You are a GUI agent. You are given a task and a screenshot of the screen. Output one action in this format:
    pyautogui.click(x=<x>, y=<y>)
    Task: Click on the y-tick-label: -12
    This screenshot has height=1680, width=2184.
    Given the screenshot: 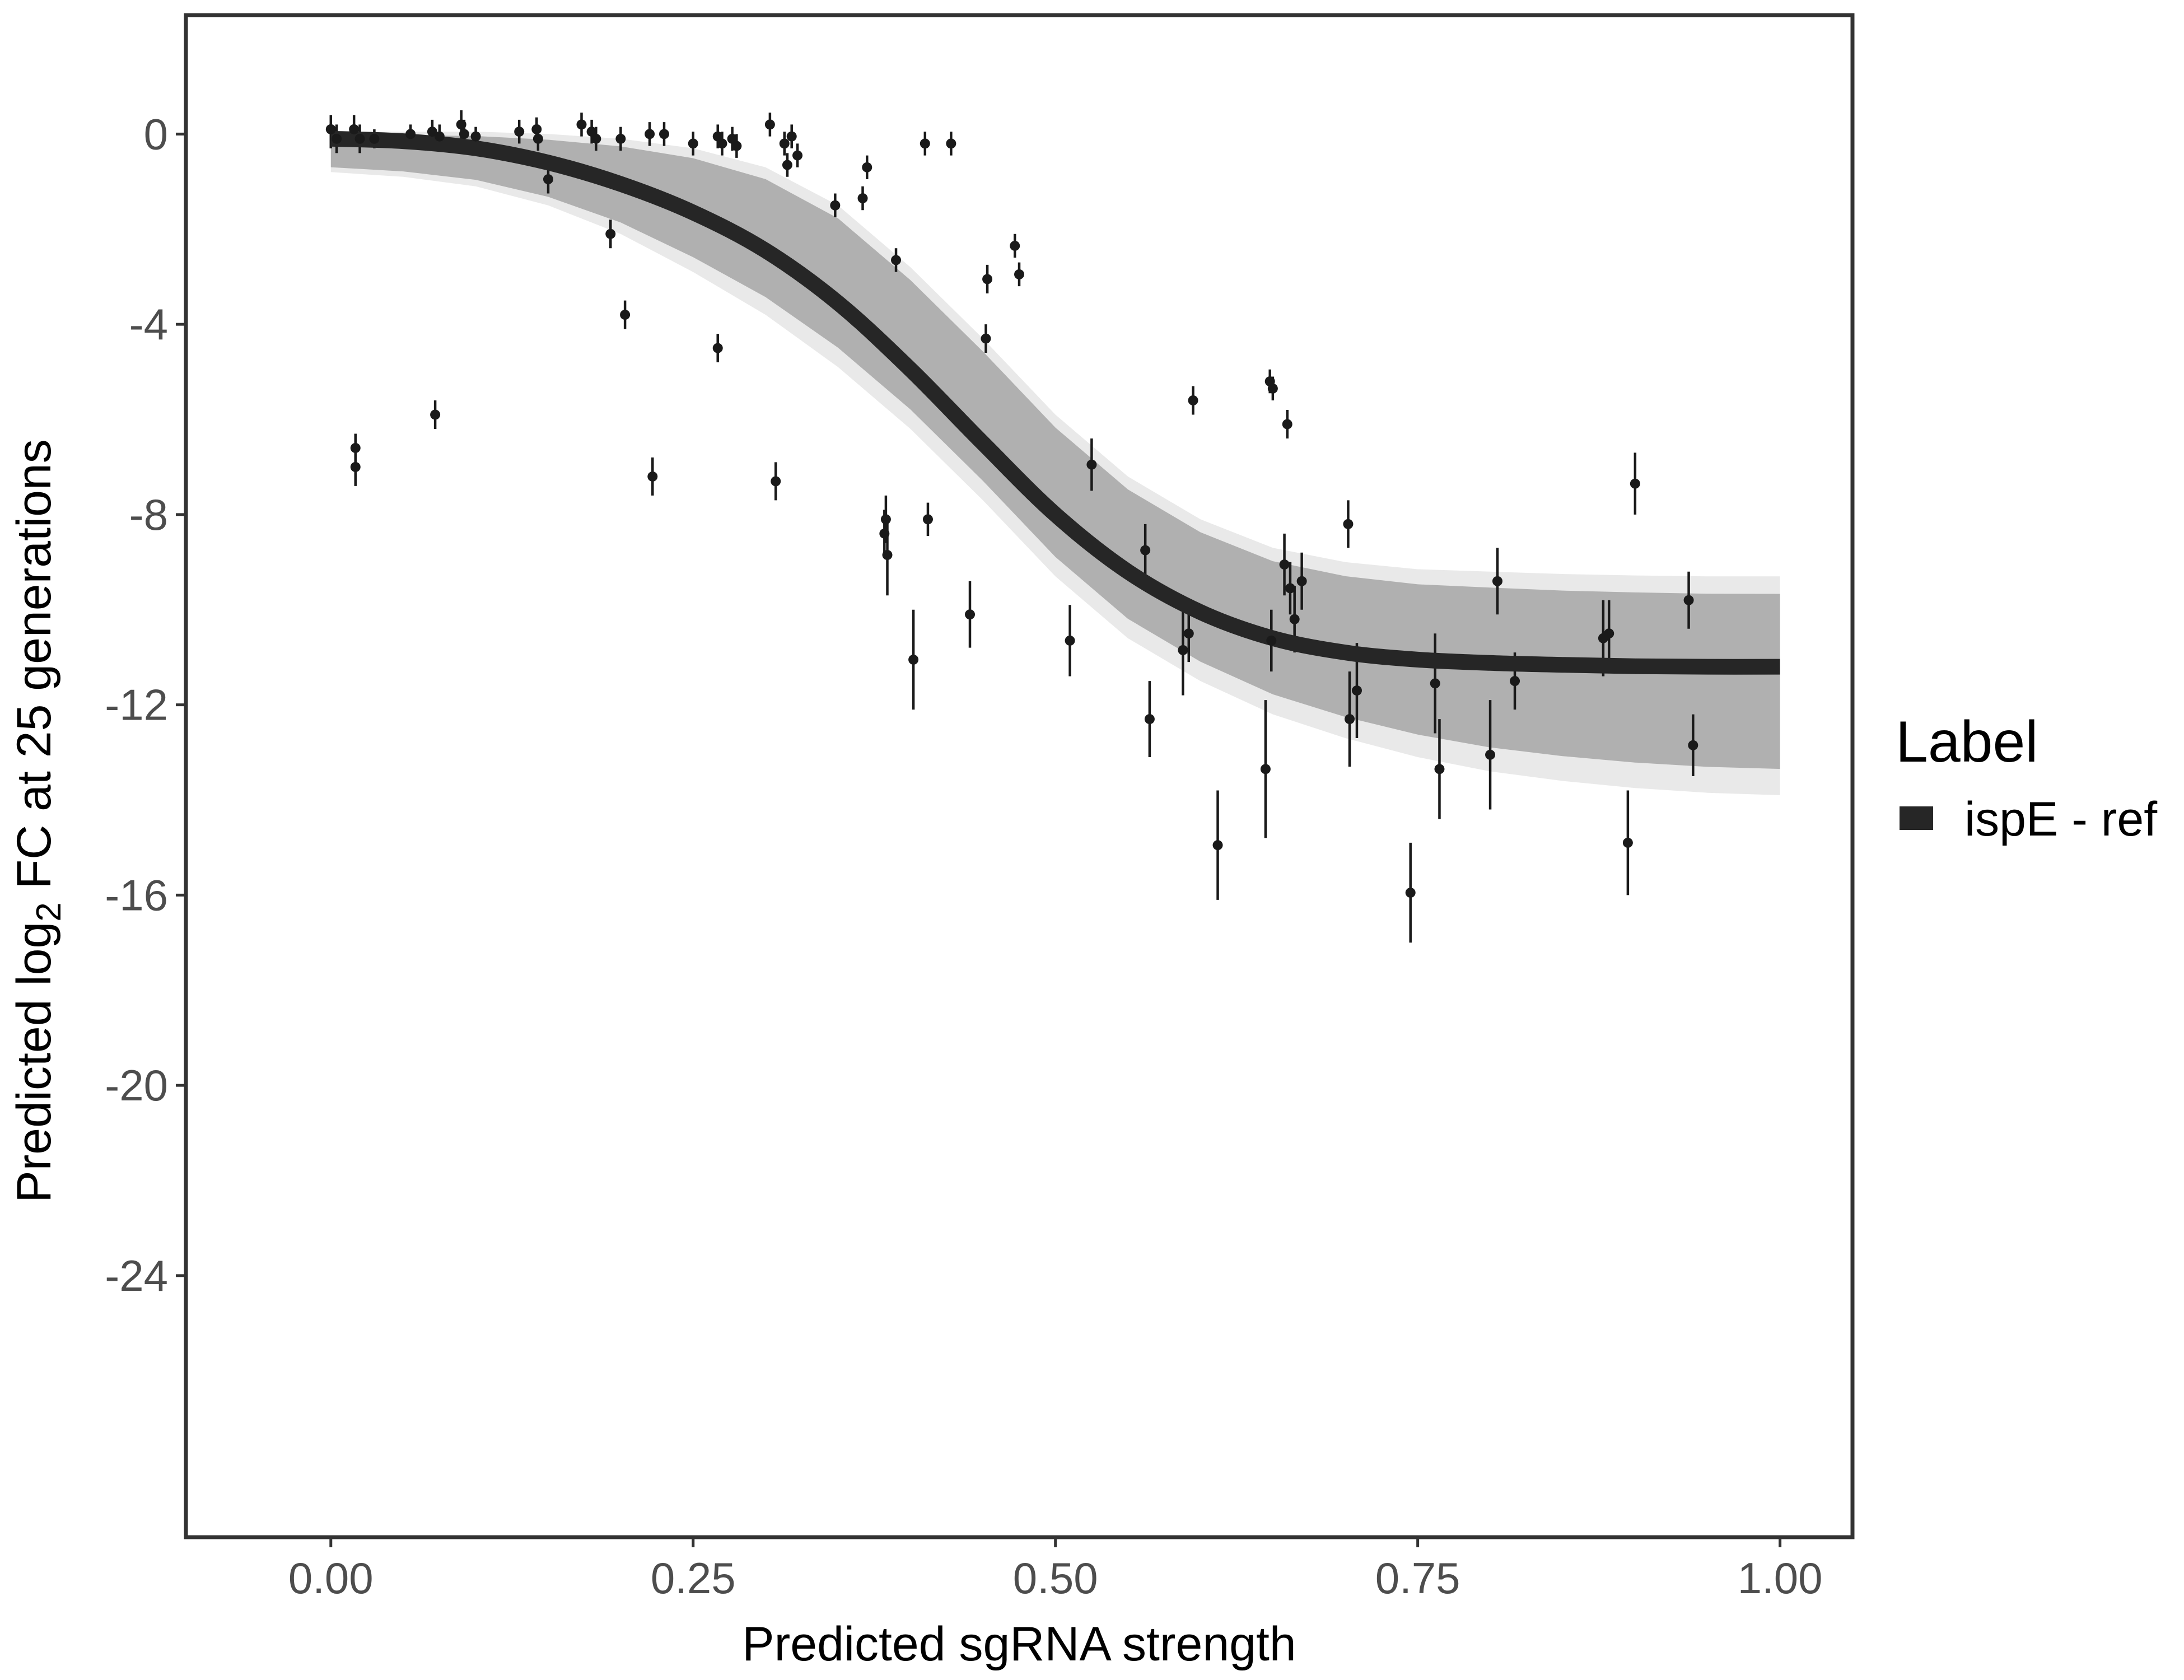 What is the action you would take?
    pyautogui.click(x=136, y=705)
    